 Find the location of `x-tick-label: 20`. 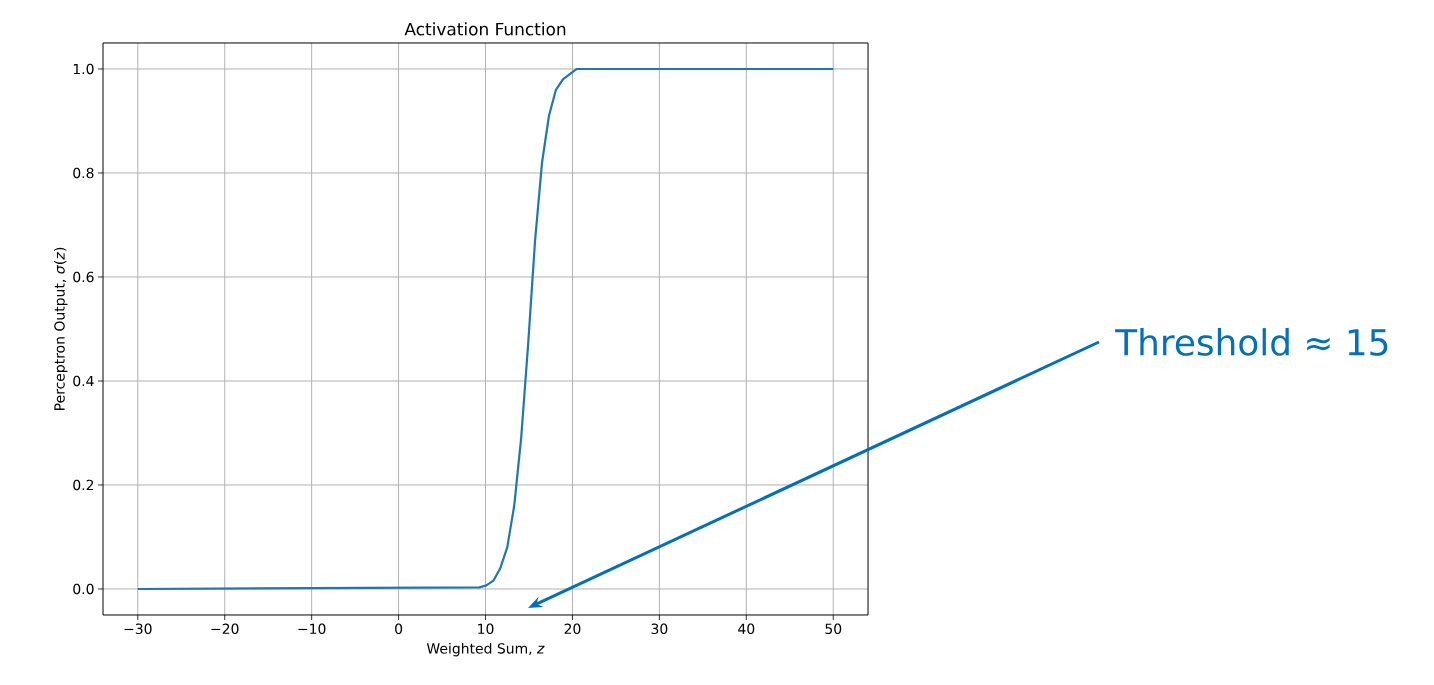

x-tick-label: 20 is located at coordinates (572, 629).